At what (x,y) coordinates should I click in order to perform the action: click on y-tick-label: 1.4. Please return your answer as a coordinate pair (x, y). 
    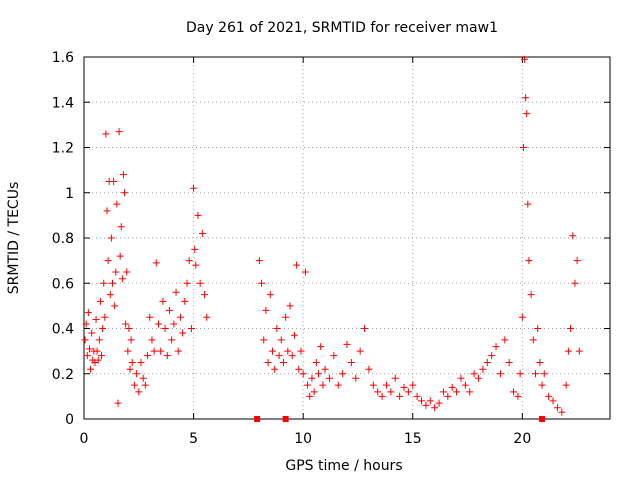
    Looking at the image, I should click on (63, 103).